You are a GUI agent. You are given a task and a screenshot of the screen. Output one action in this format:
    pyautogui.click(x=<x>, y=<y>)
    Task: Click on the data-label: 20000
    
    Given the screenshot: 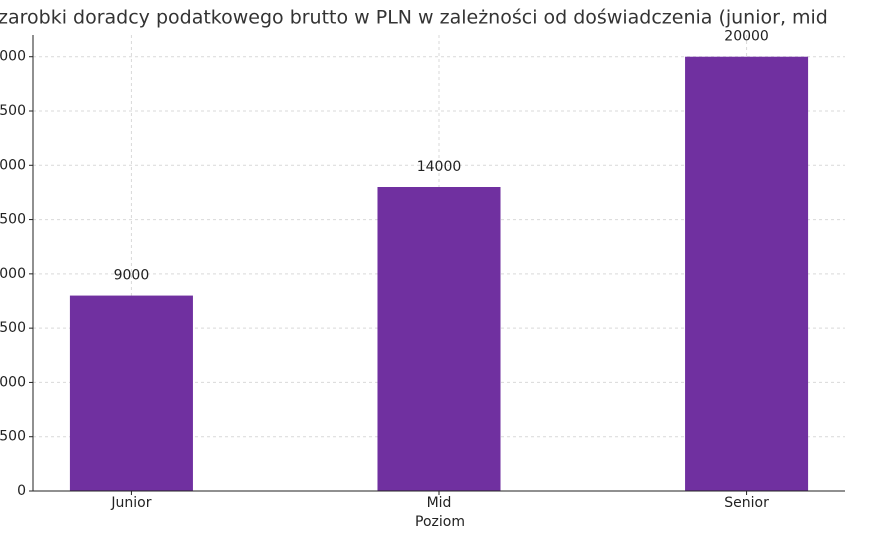 What is the action you would take?
    pyautogui.click(x=746, y=37)
    